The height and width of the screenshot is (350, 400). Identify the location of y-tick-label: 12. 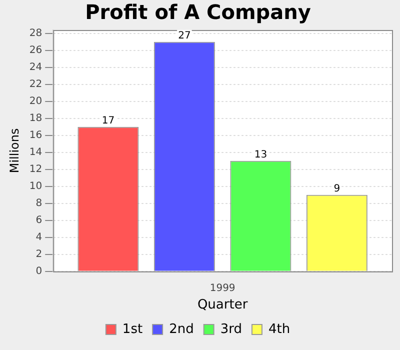
(35, 169).